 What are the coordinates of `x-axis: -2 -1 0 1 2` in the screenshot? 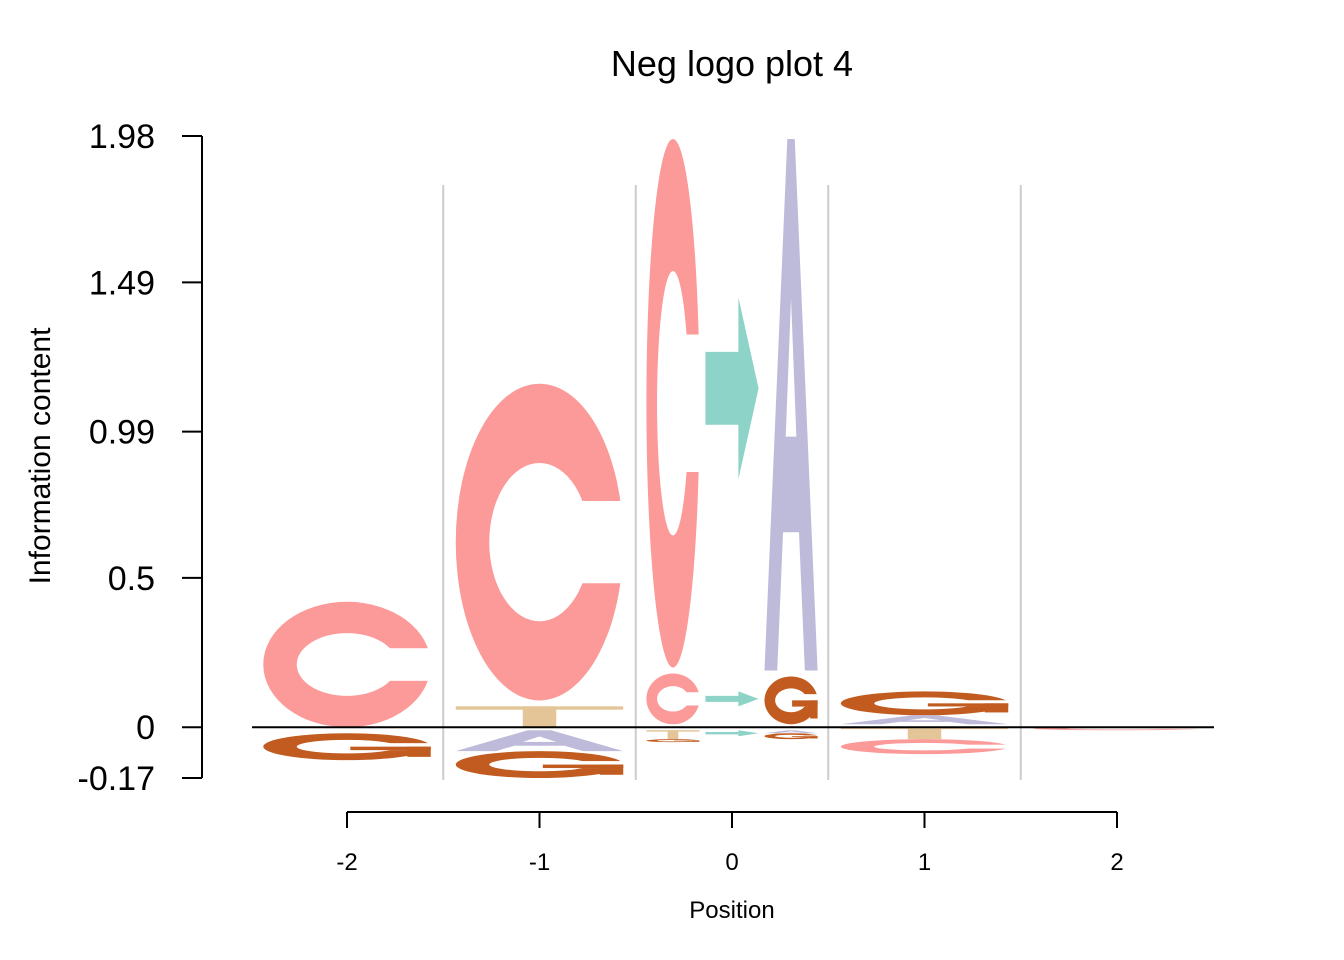 It's located at (730, 843).